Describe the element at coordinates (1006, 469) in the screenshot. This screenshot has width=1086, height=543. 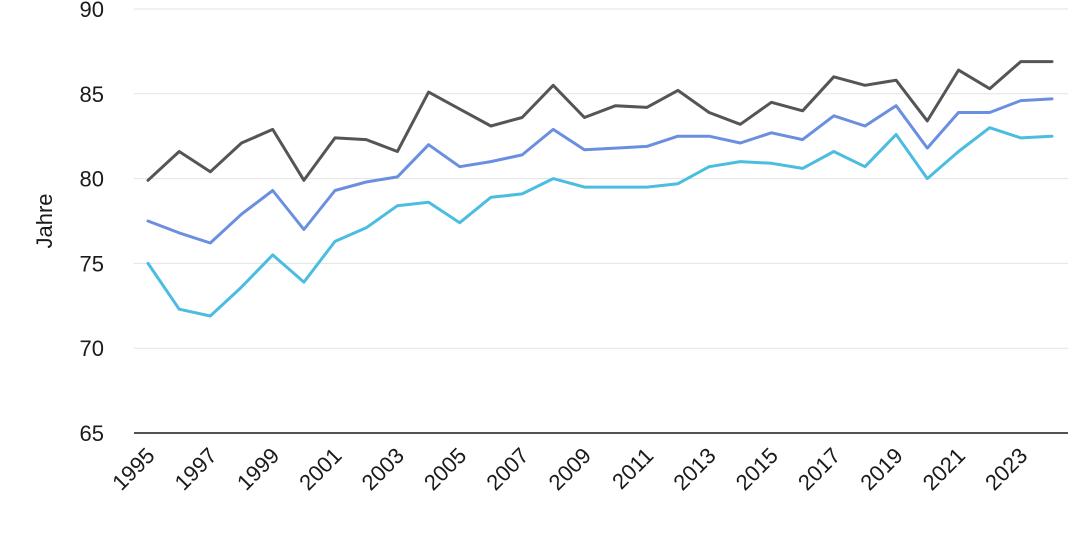
I see `x-tick-label: 2023` at that location.